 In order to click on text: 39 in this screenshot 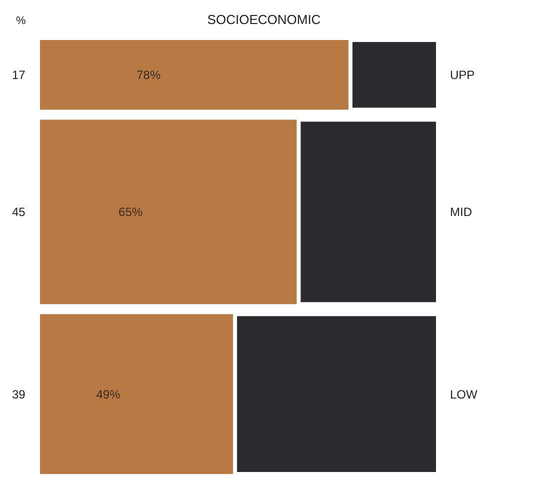, I will do `click(19, 394)`.